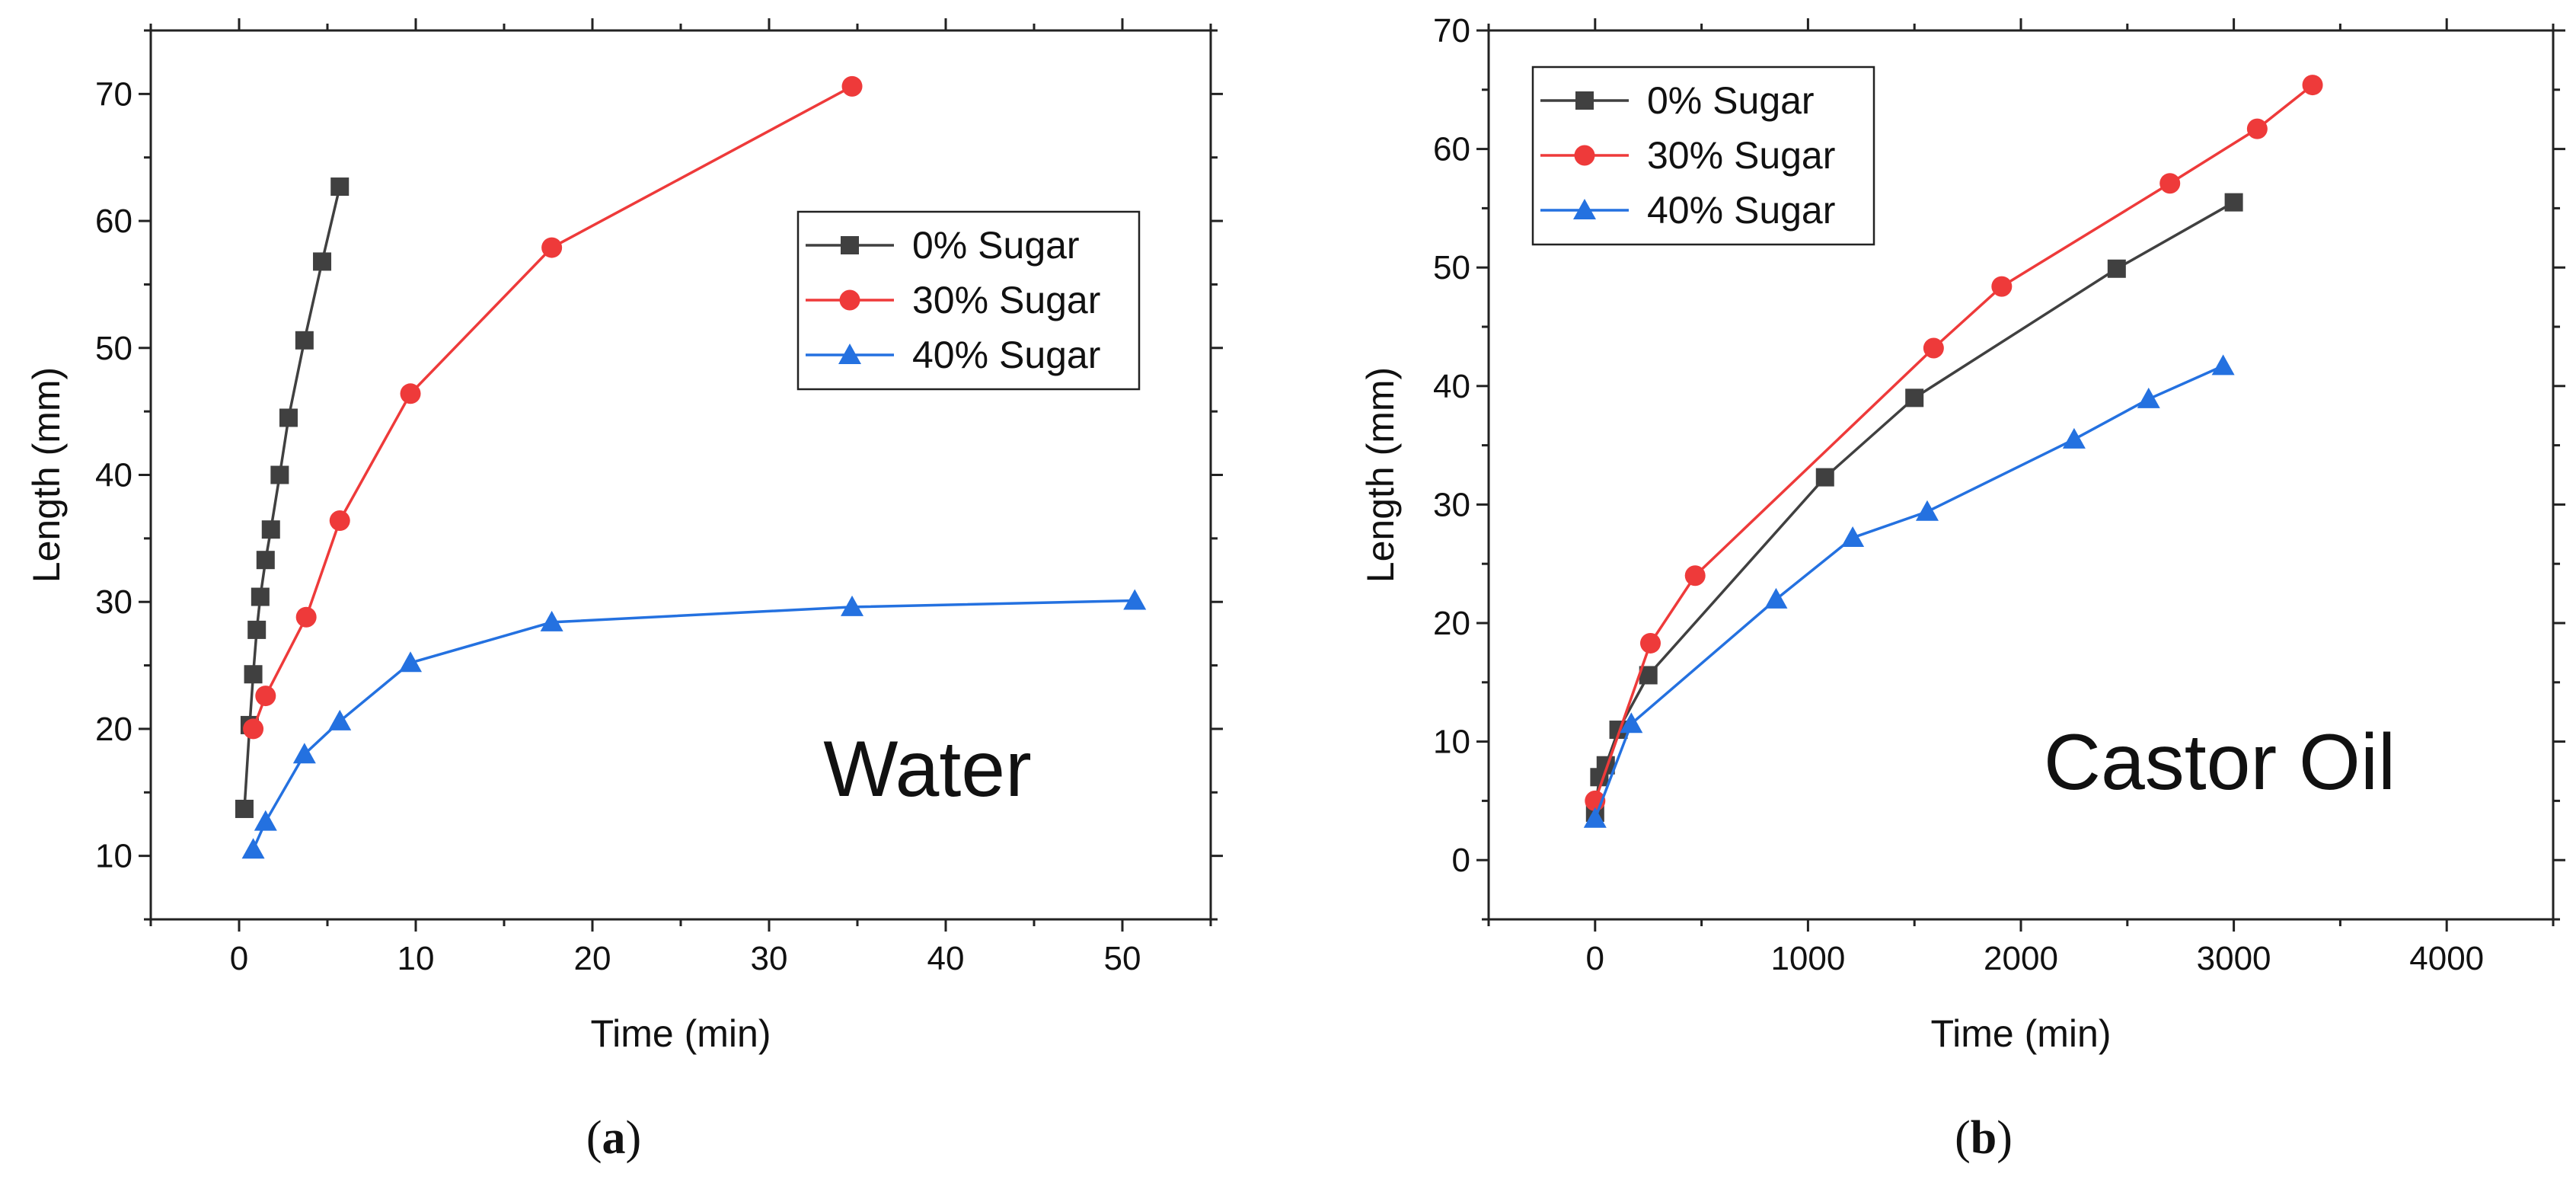 The height and width of the screenshot is (1189, 2576). I want to click on panel-b-annotation: Castor Oil, so click(2220, 762).